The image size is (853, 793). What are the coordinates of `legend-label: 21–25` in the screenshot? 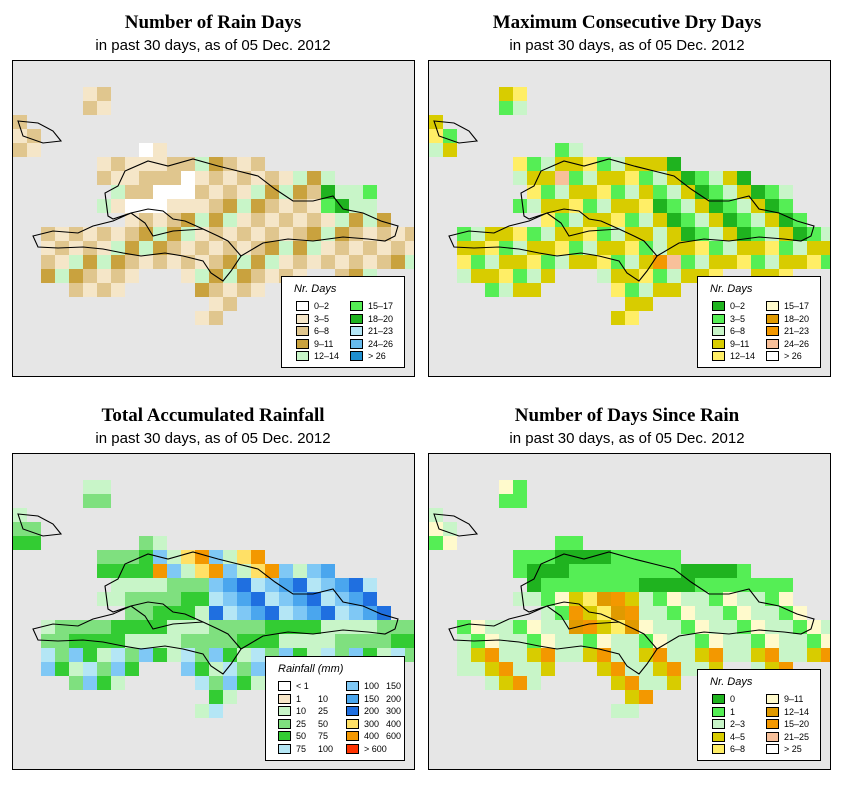 It's located at (797, 736).